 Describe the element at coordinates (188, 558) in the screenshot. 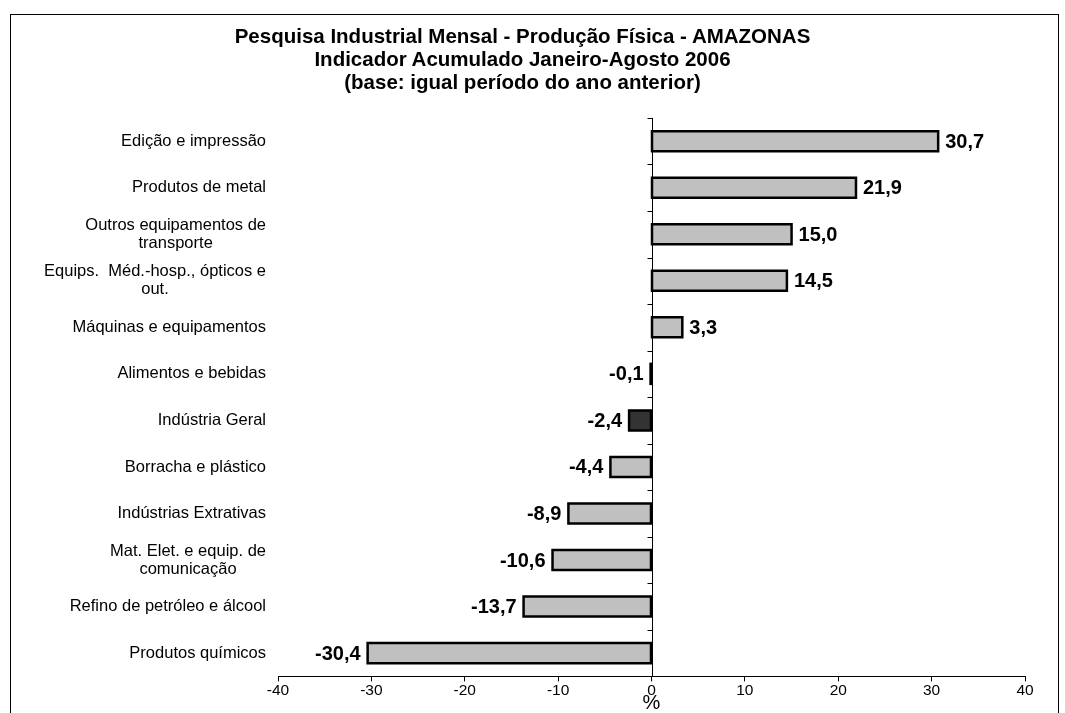

I see `y-tick-label: Mat. Elet. e equip. de comunicação` at that location.